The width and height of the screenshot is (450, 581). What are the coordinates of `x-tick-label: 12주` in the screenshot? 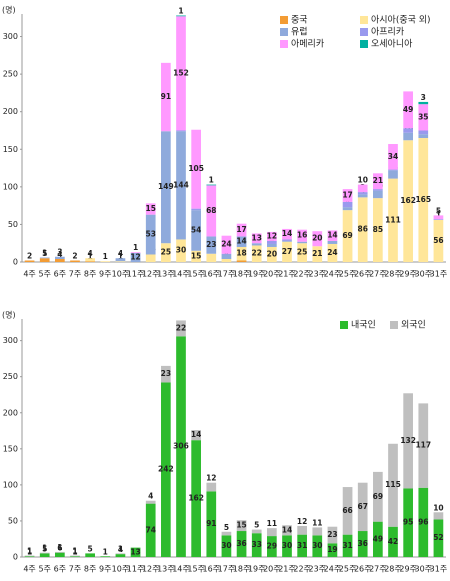 It's located at (151, 569).